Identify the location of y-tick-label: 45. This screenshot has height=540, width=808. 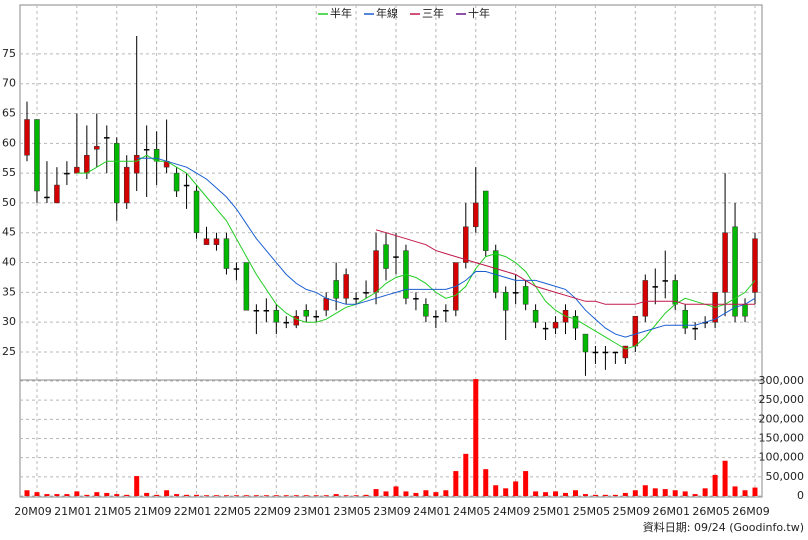
(9, 232).